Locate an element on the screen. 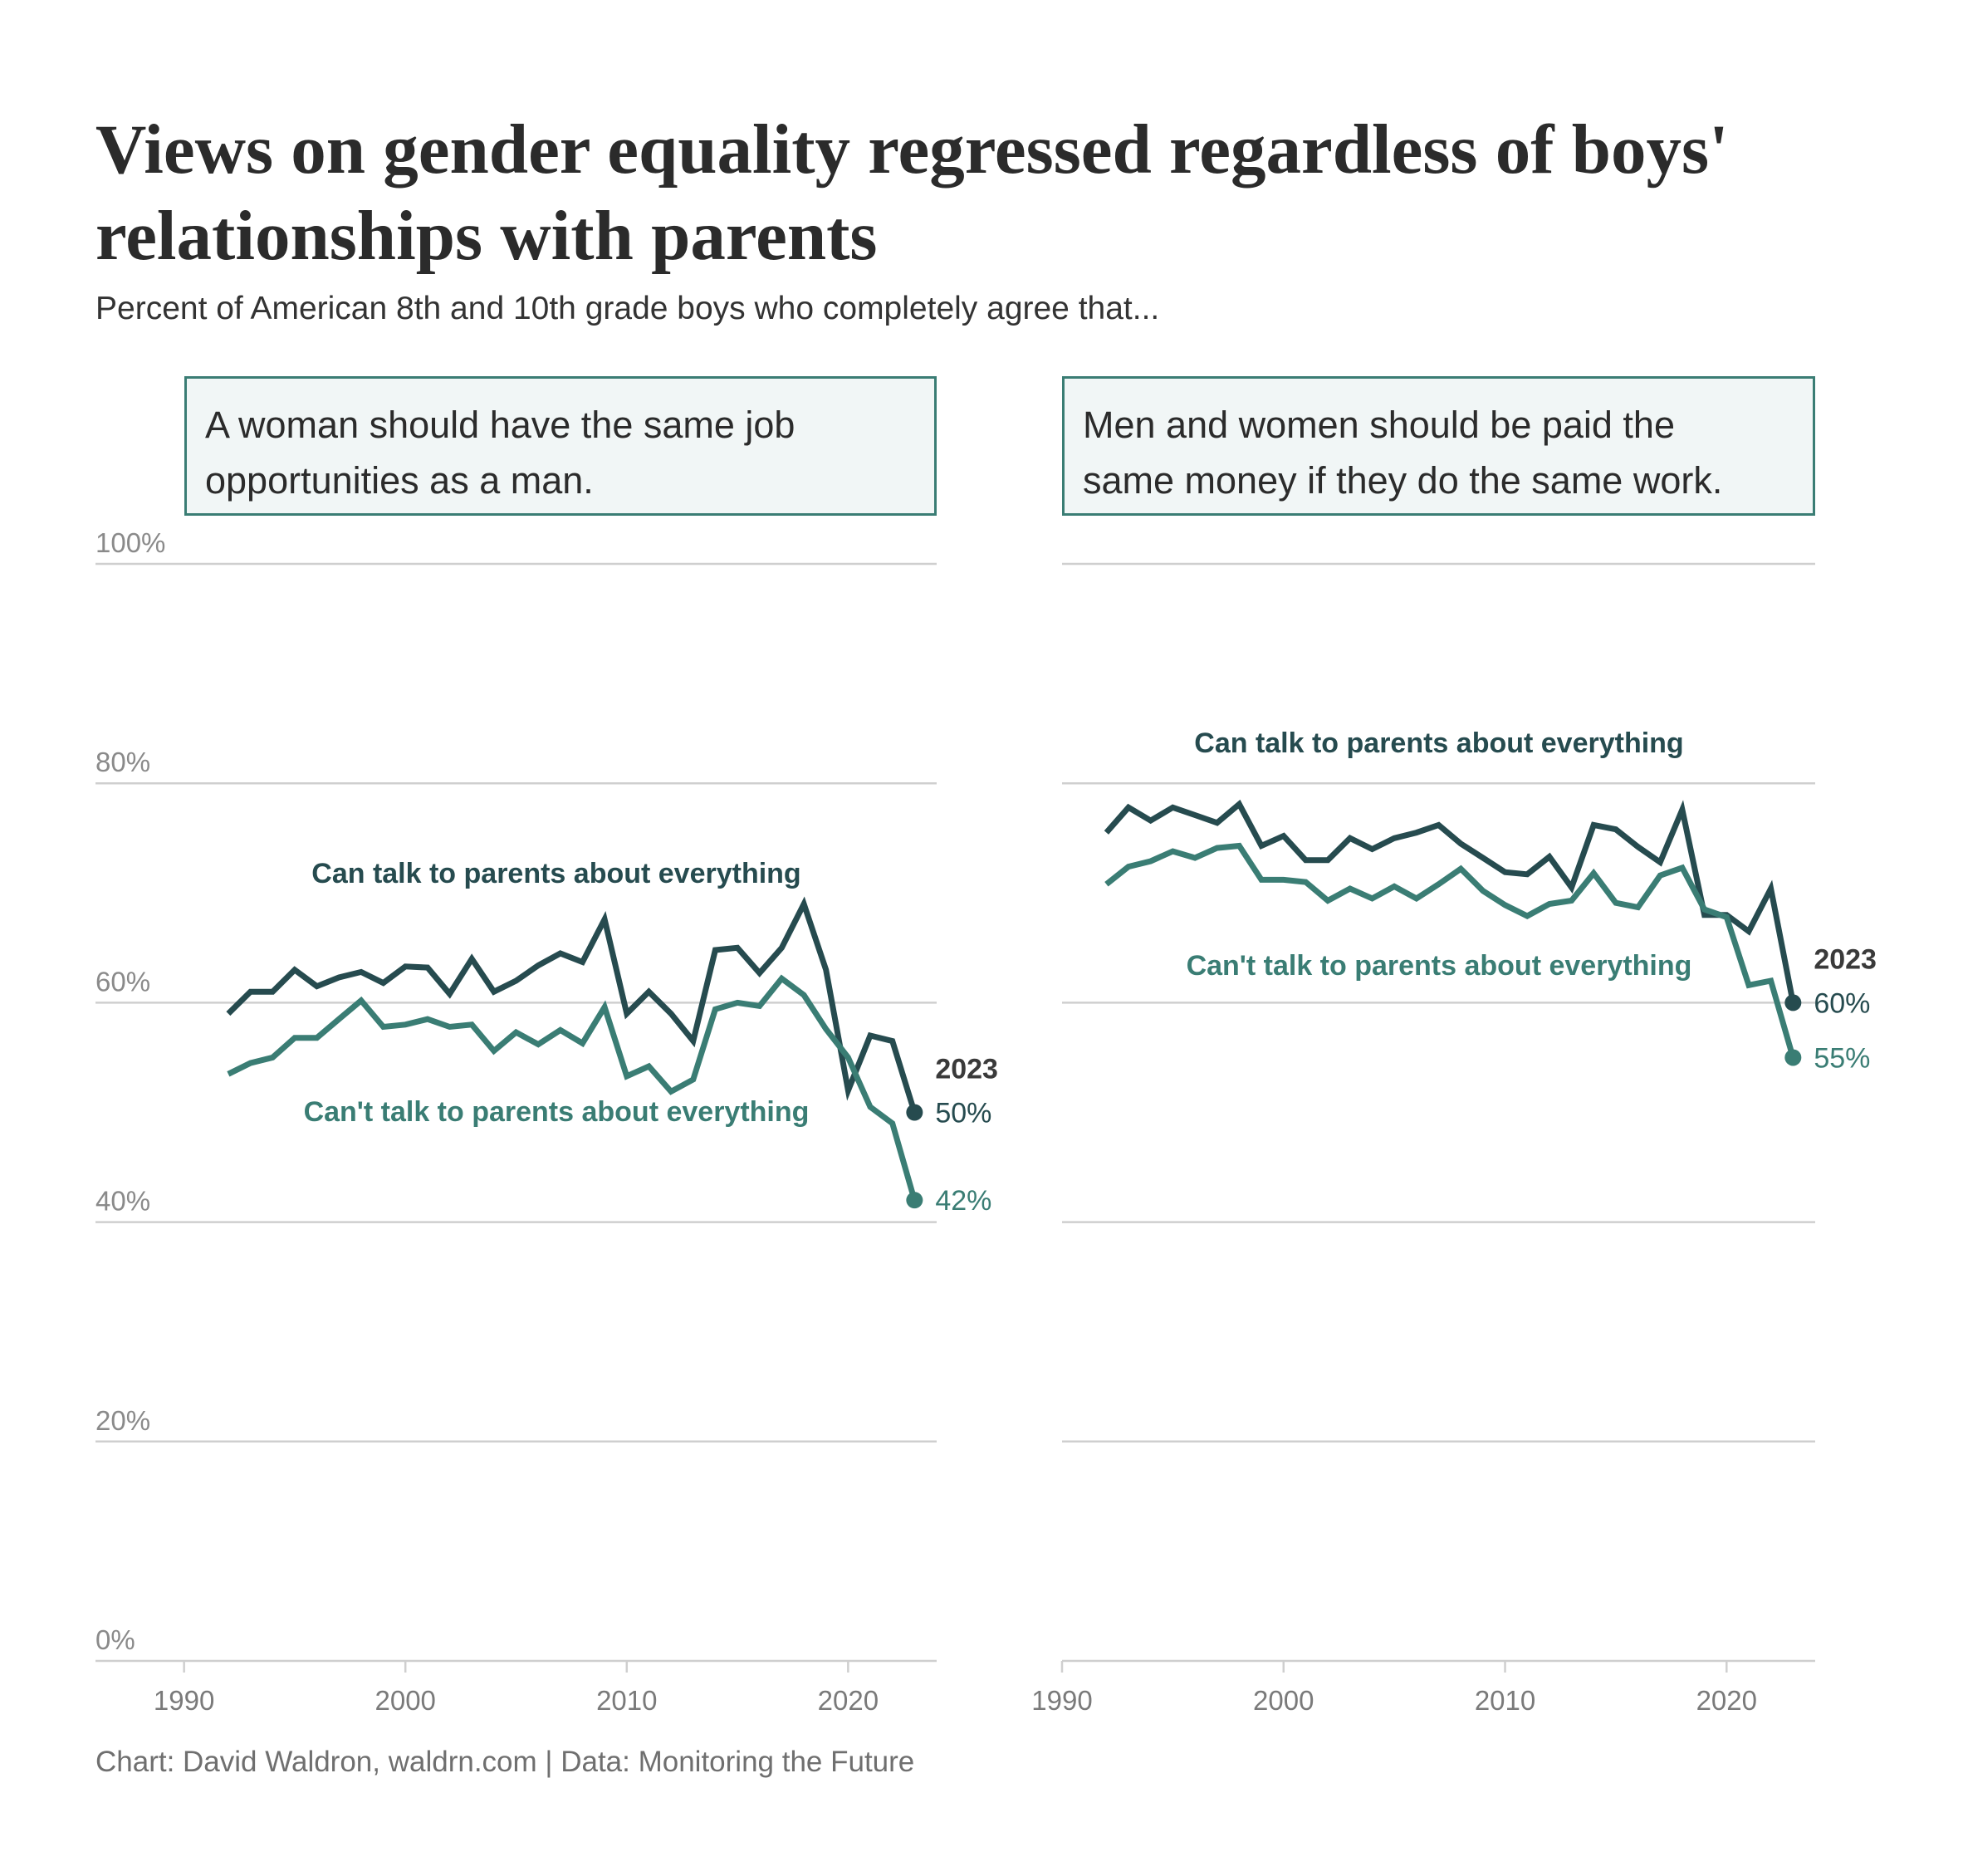 The height and width of the screenshot is (1876, 1963). end-value-label-cant_talk: 42% is located at coordinates (963, 1201).